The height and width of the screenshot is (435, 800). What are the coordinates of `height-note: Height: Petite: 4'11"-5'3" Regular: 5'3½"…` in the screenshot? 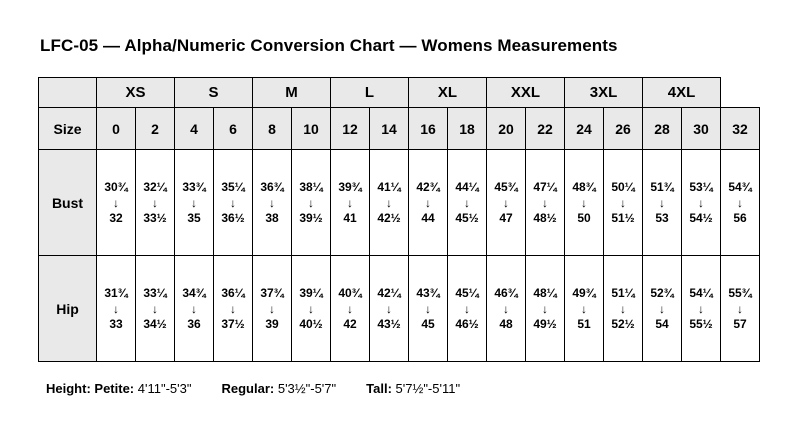 It's located at (404, 388).